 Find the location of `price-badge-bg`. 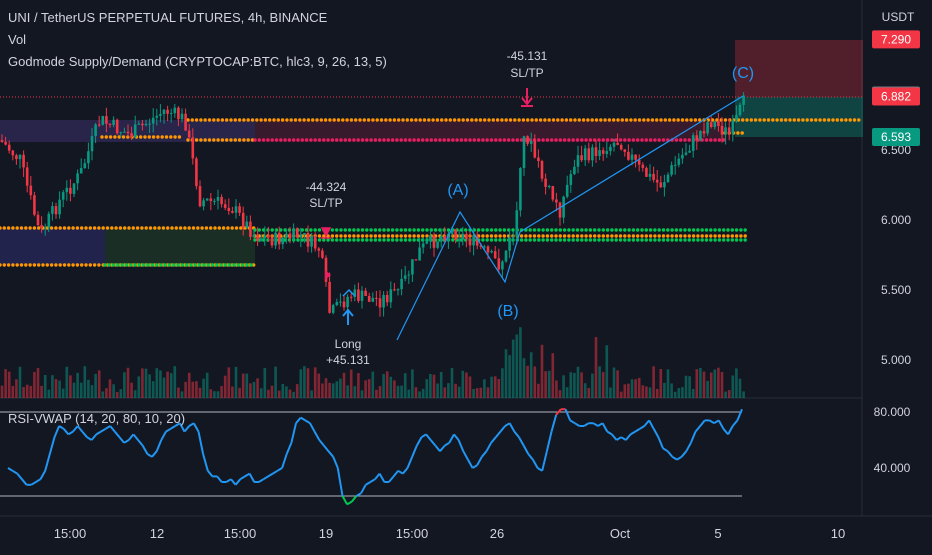

price-badge-bg is located at coordinates (896, 39).